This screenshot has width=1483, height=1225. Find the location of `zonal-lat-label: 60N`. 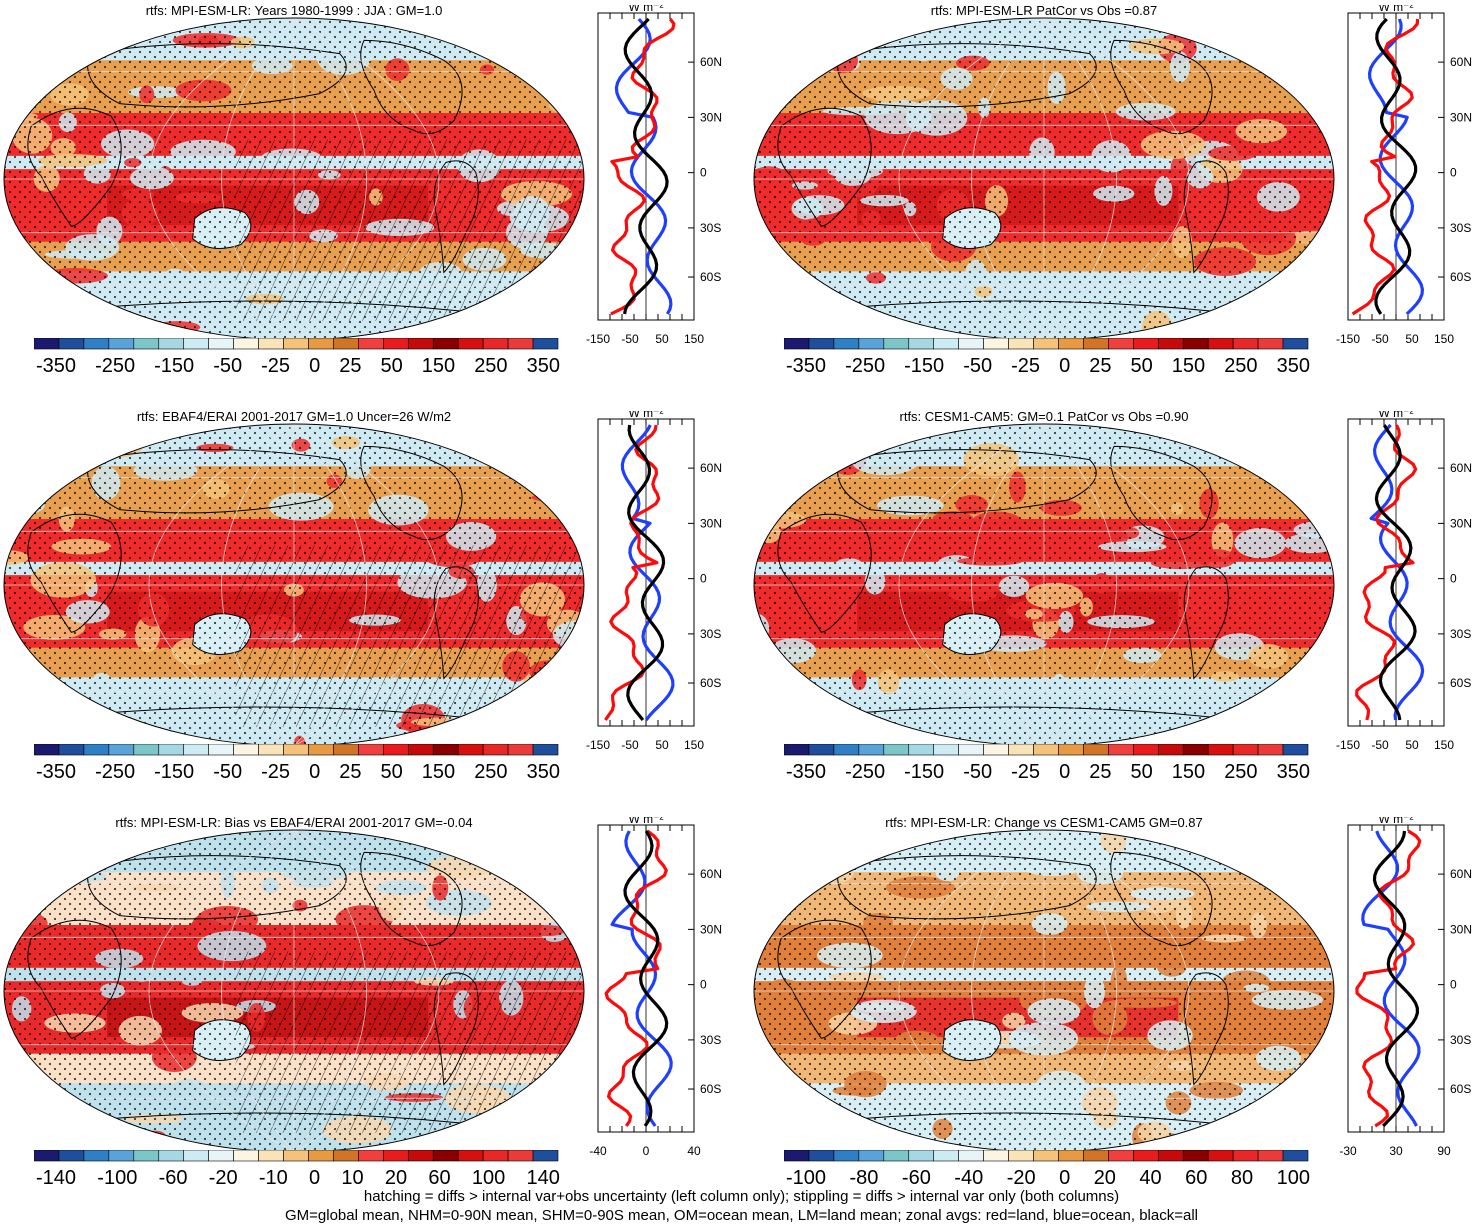

zonal-lat-label: 60N is located at coordinates (711, 62).